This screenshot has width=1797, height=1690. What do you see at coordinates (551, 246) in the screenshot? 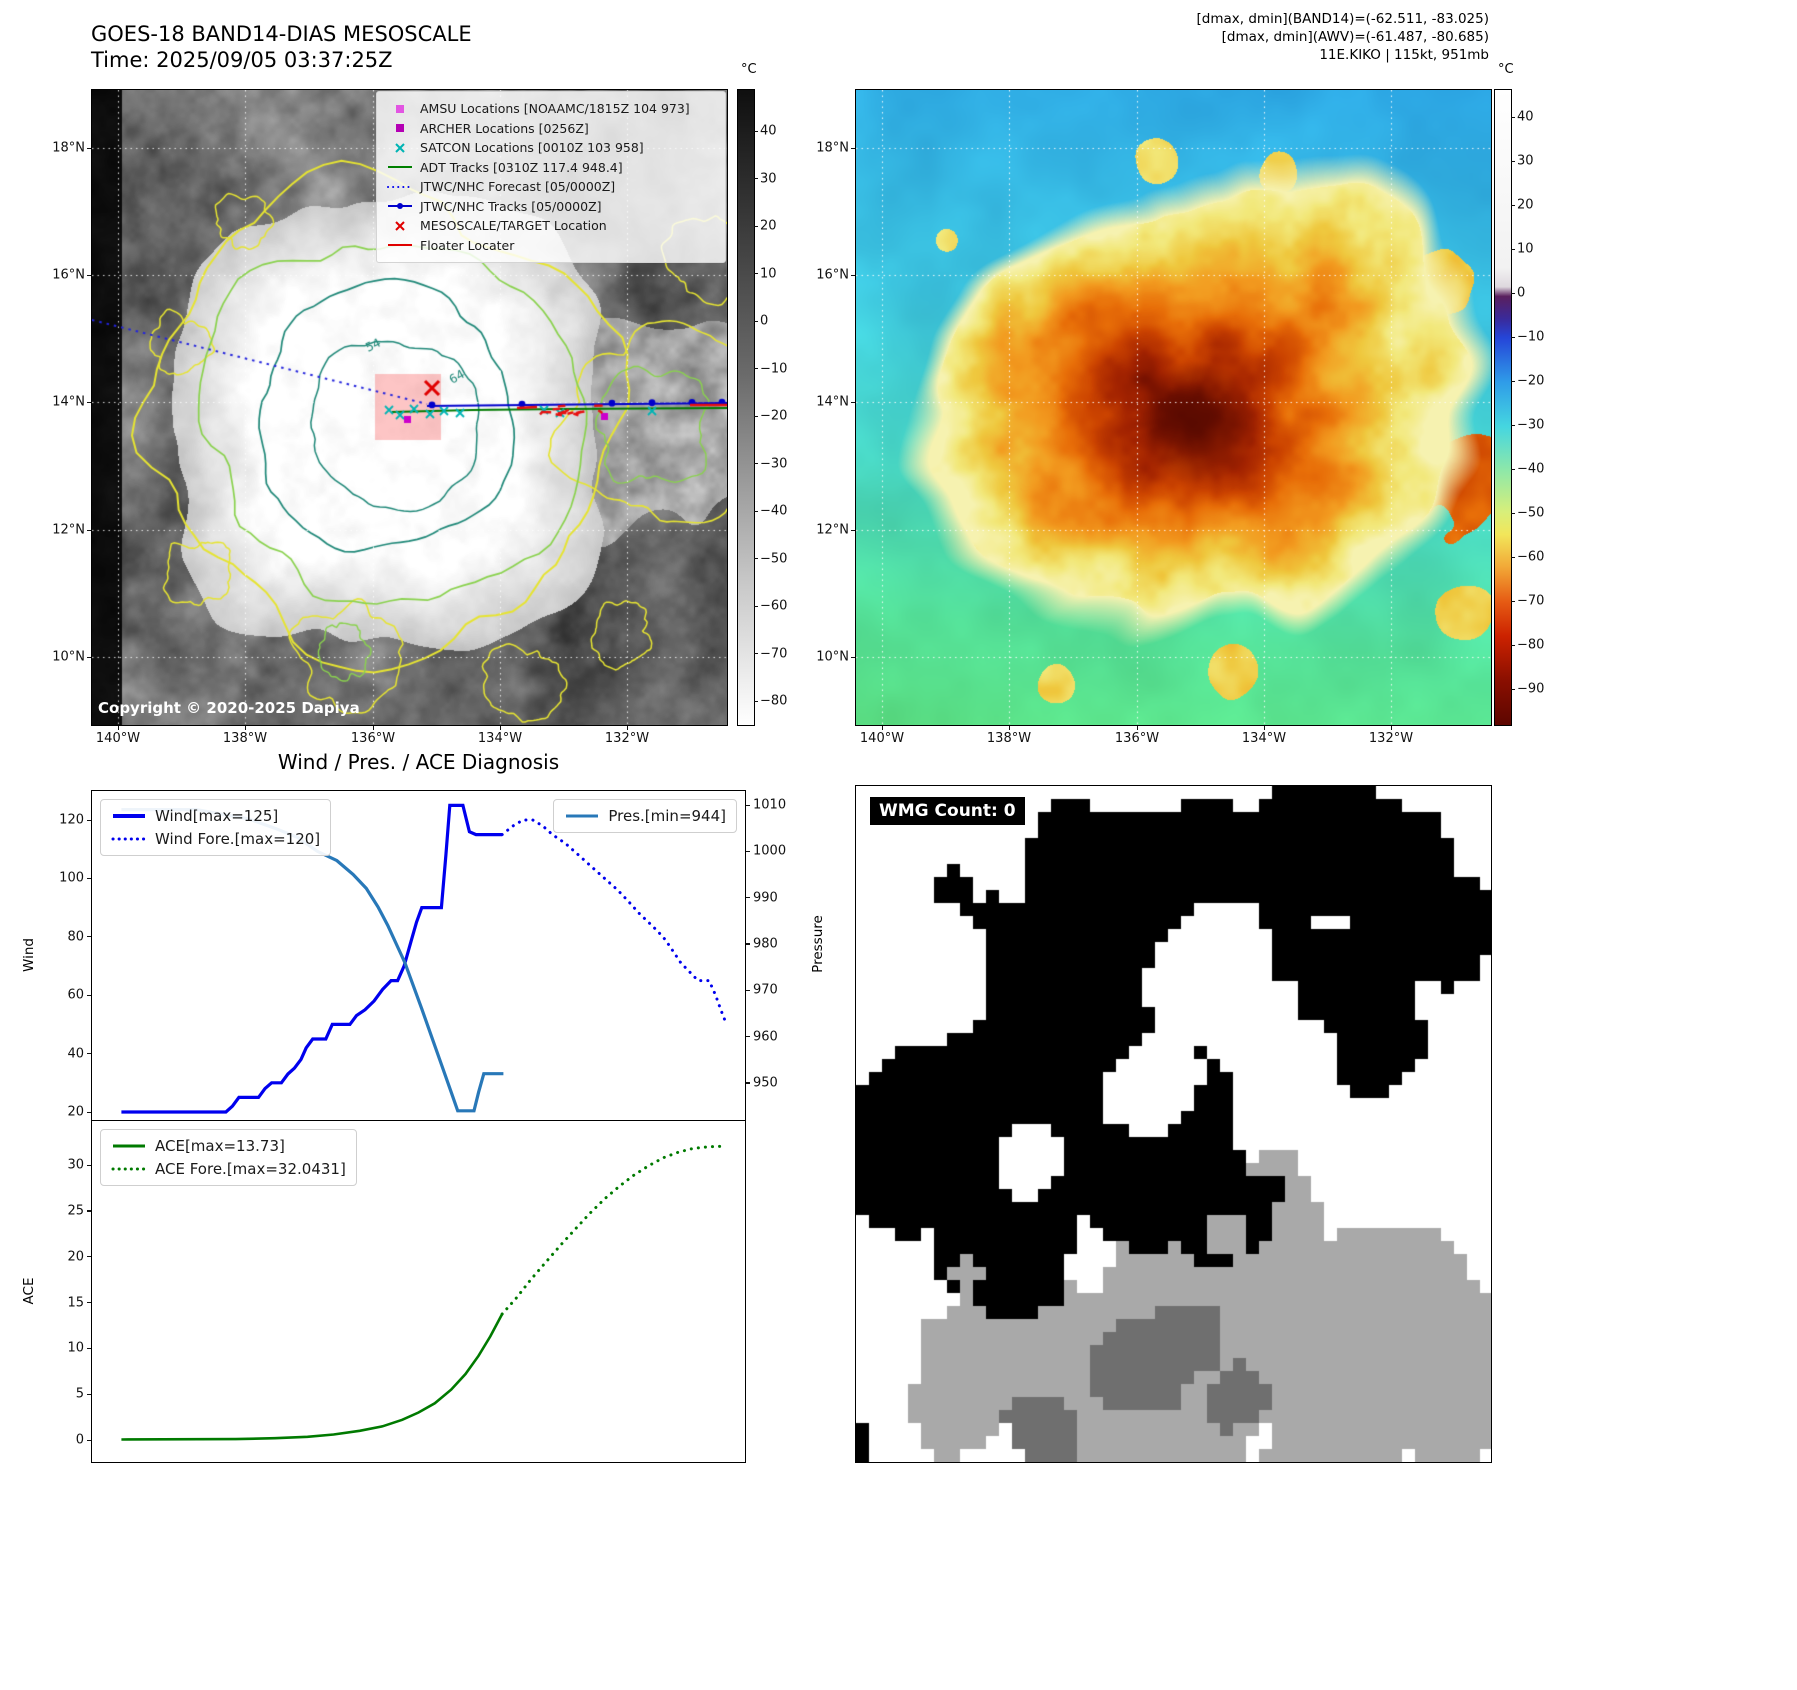
I see `map-legend-entry: Floater Locater` at bounding box center [551, 246].